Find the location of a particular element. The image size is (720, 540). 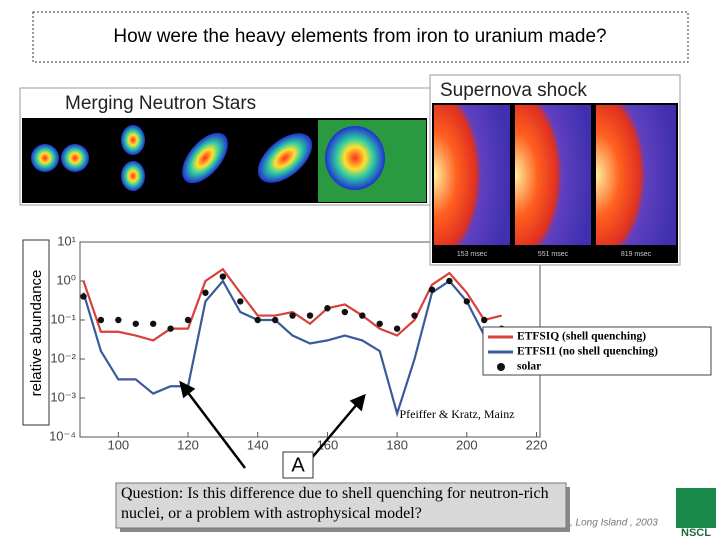

snapshot-time: 819 msec is located at coordinates (636, 254).